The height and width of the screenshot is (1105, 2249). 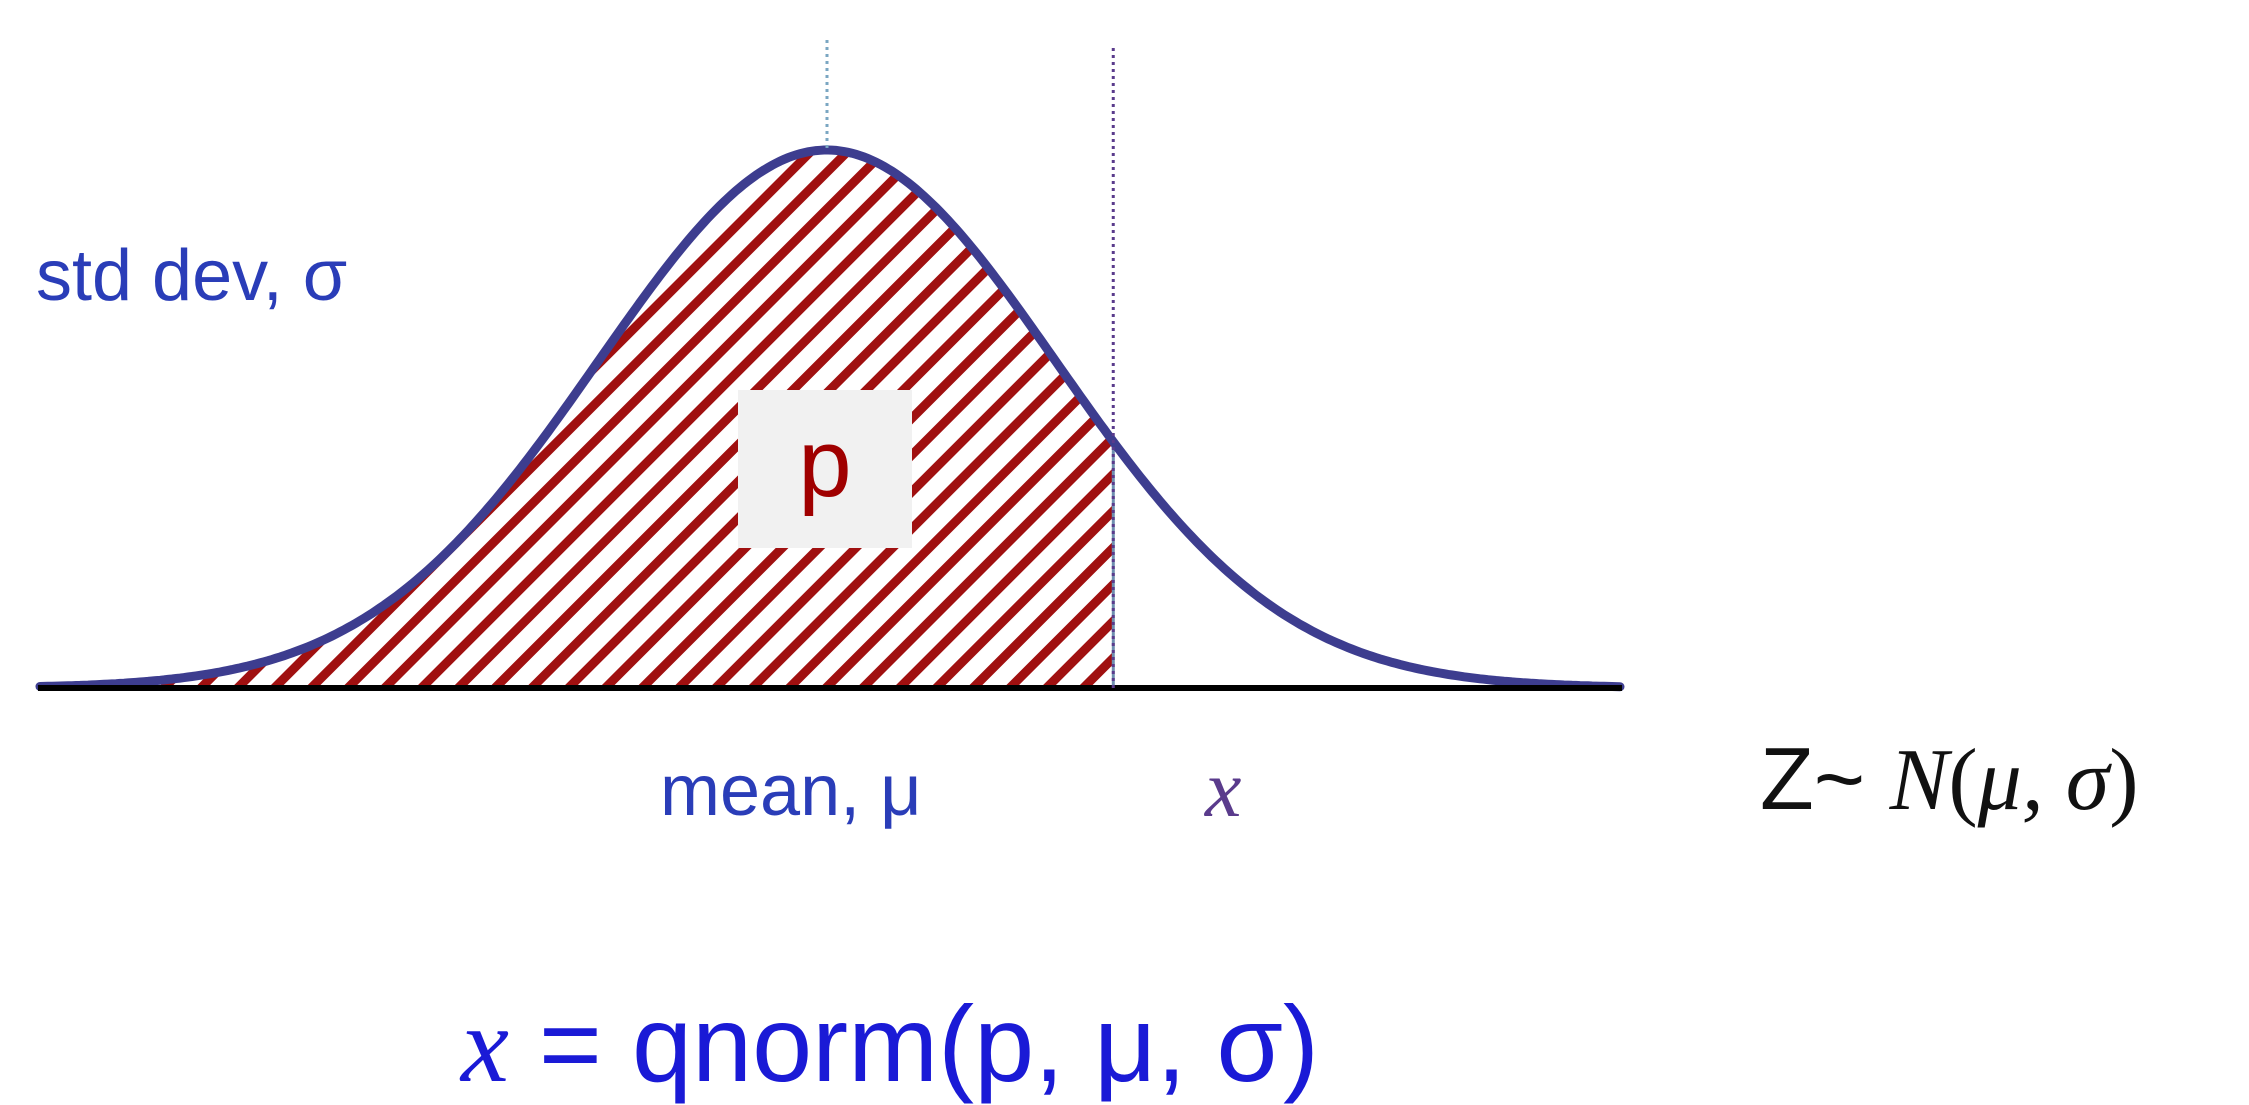 I want to click on qnorm-formula: x = qnorm(p, μ, σ), so click(x=890, y=1045).